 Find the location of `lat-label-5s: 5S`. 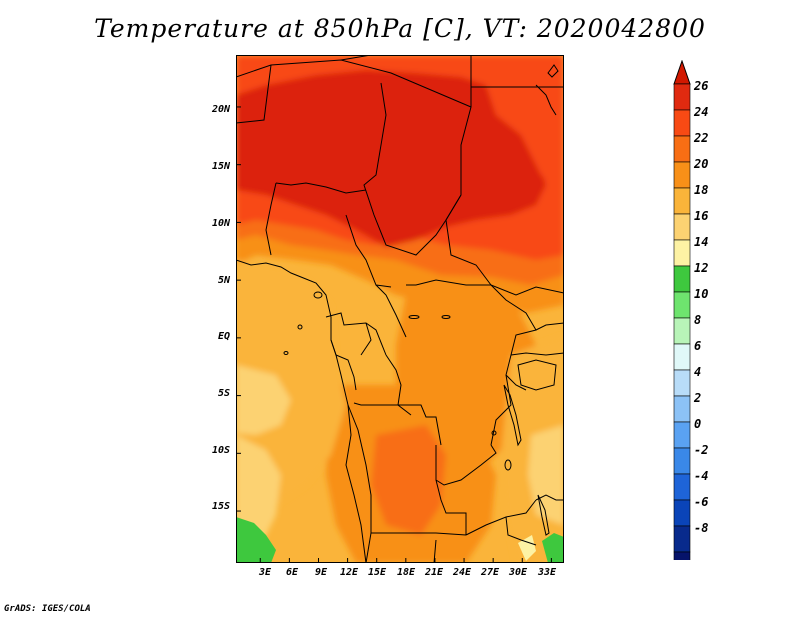

lat-label-5s: 5S is located at coordinates (223, 393).